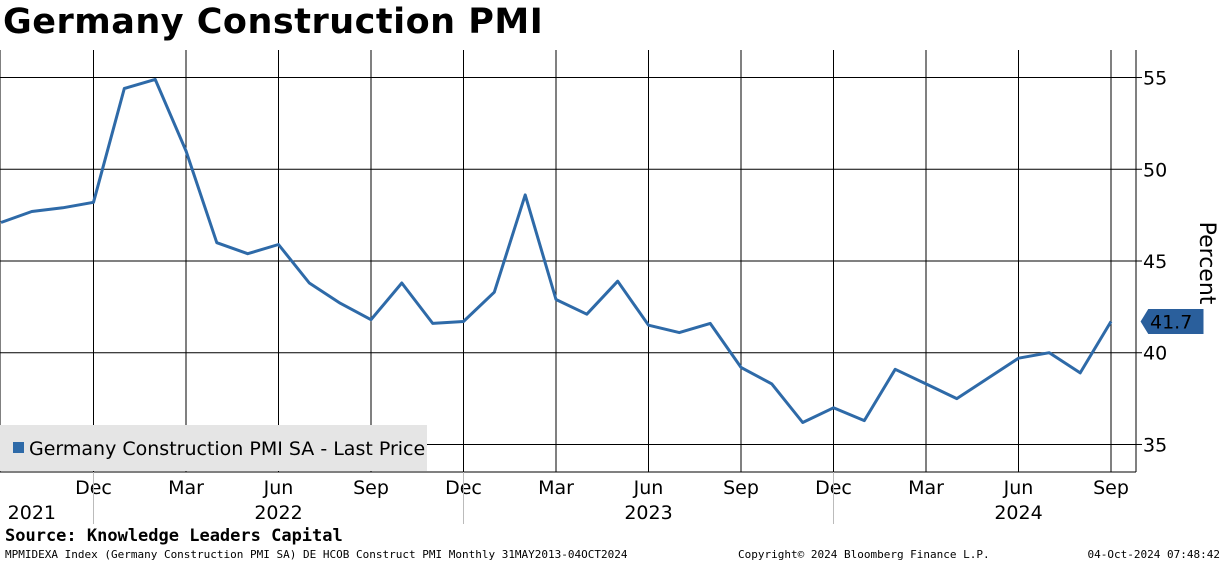 Image resolution: width=1224 pixels, height=566 pixels. What do you see at coordinates (227, 449) in the screenshot?
I see `legend-label: Germany Construction PMI SA - Last Price` at bounding box center [227, 449].